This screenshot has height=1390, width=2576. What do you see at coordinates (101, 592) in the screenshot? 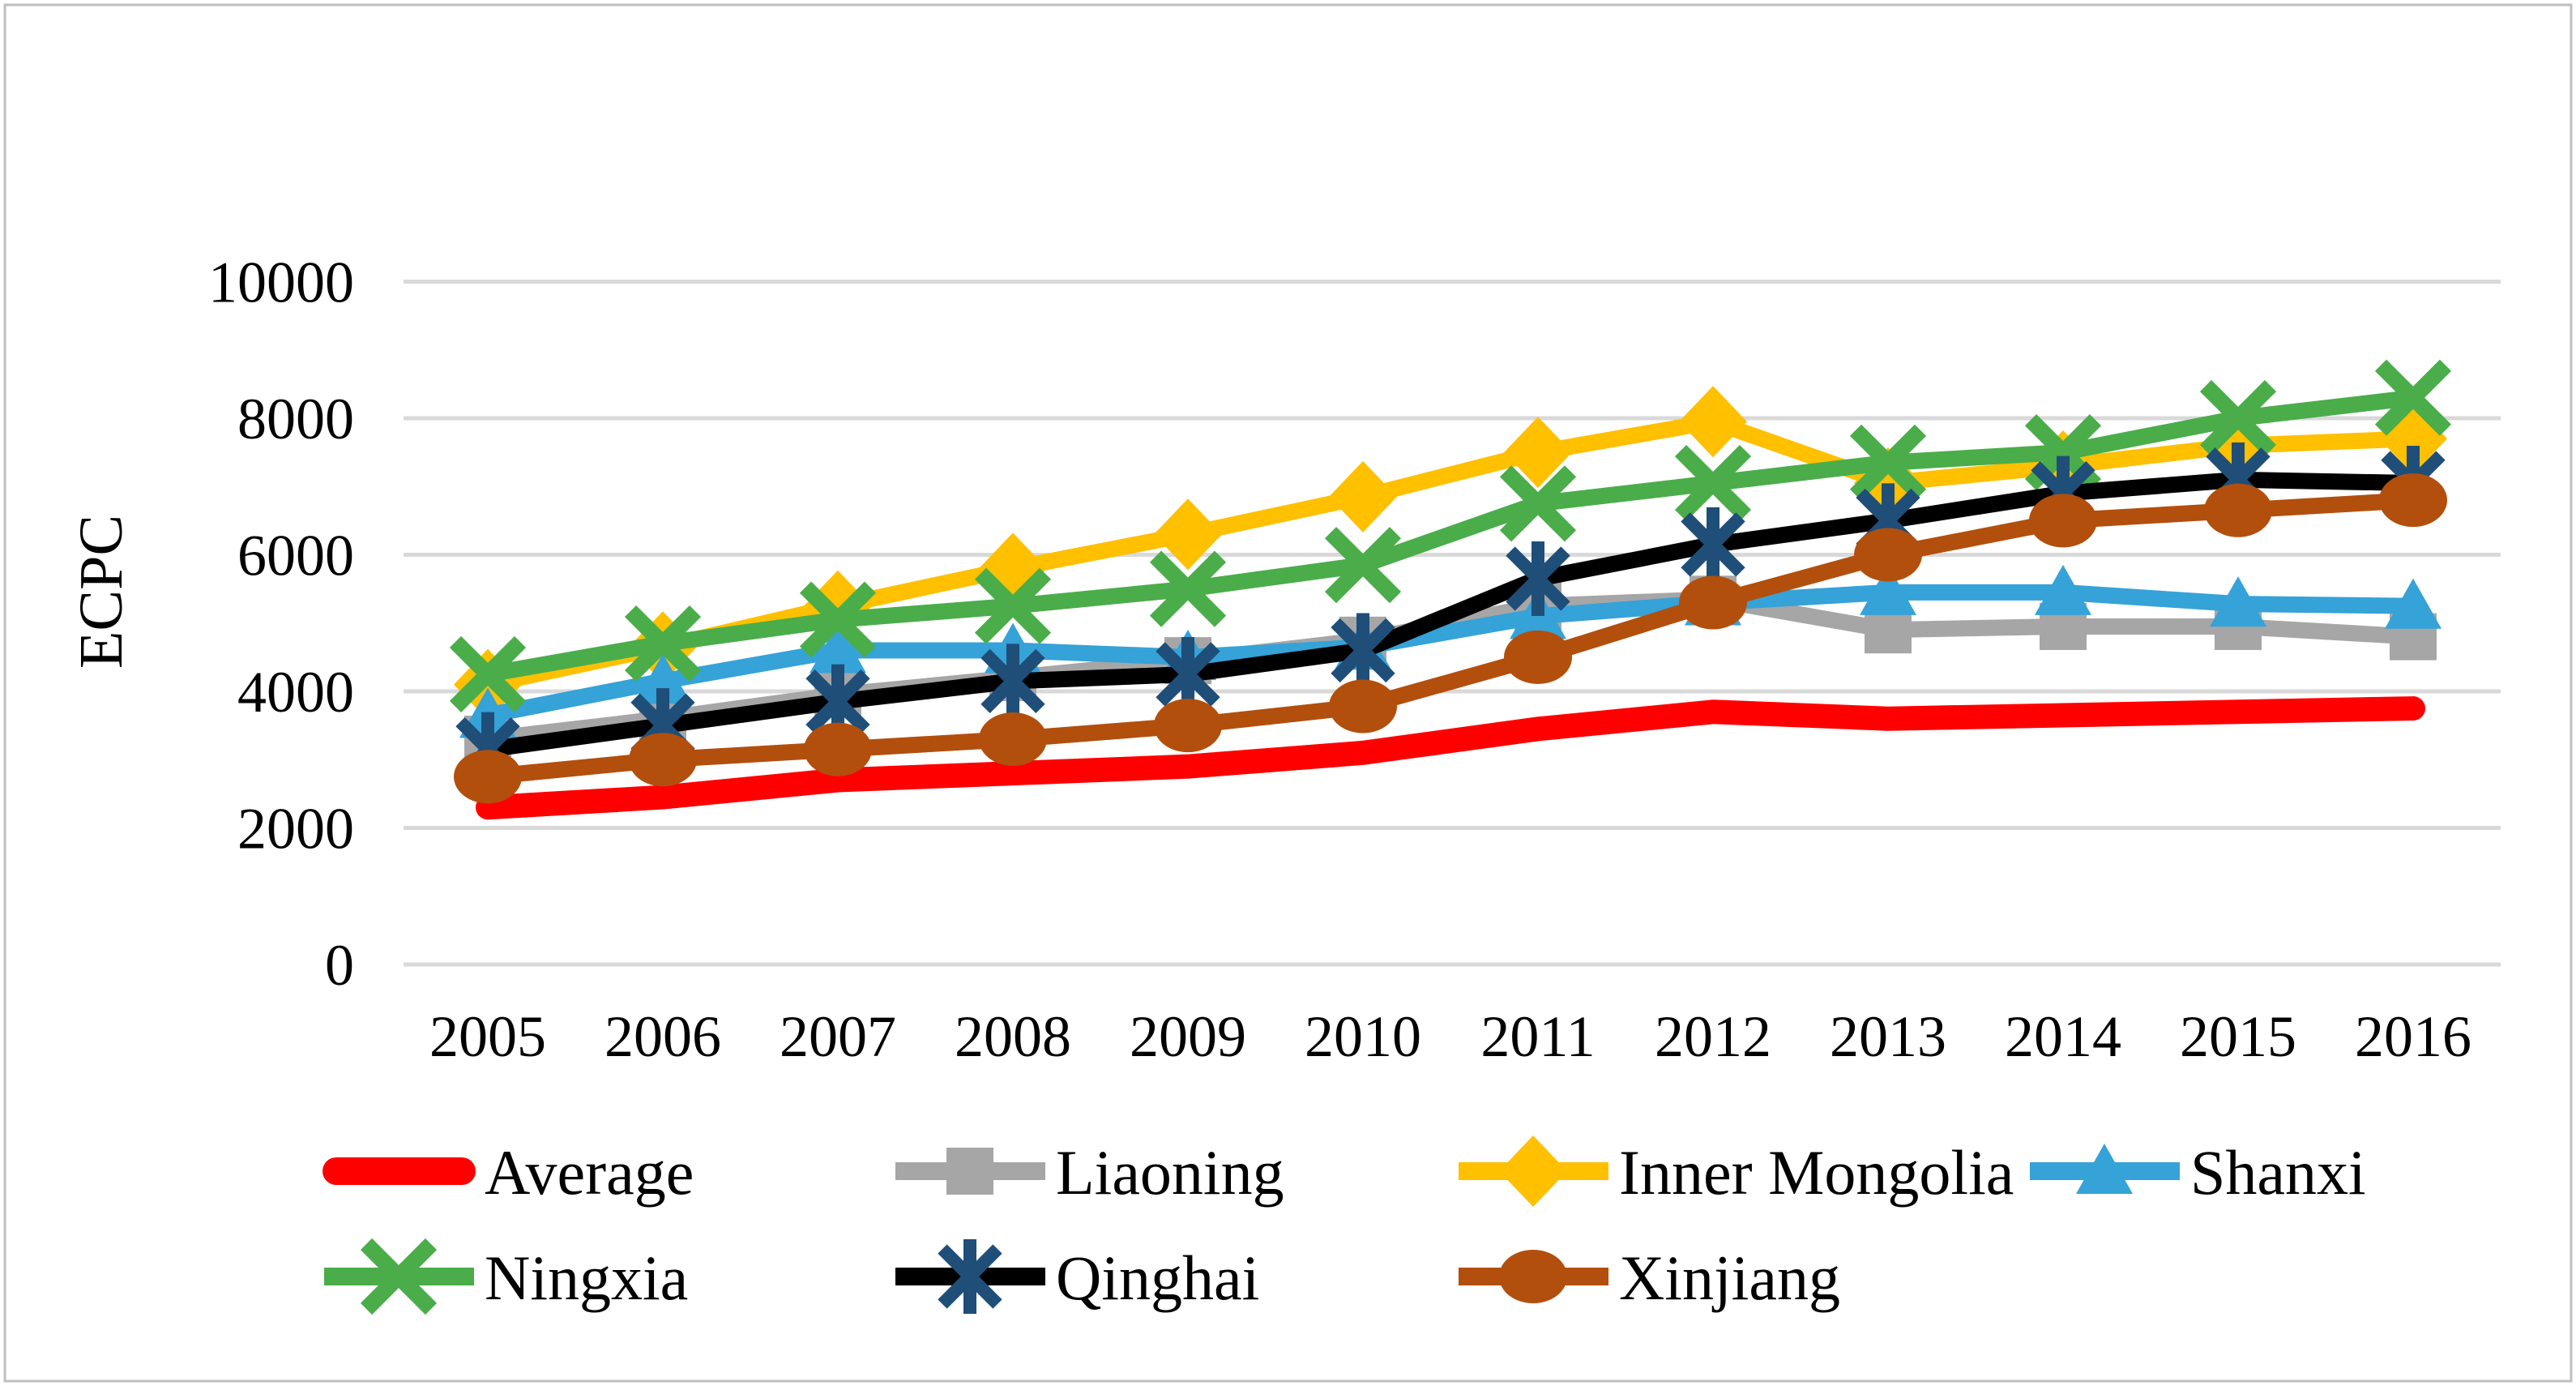
I see `y-axis-title: ECPC` at bounding box center [101, 592].